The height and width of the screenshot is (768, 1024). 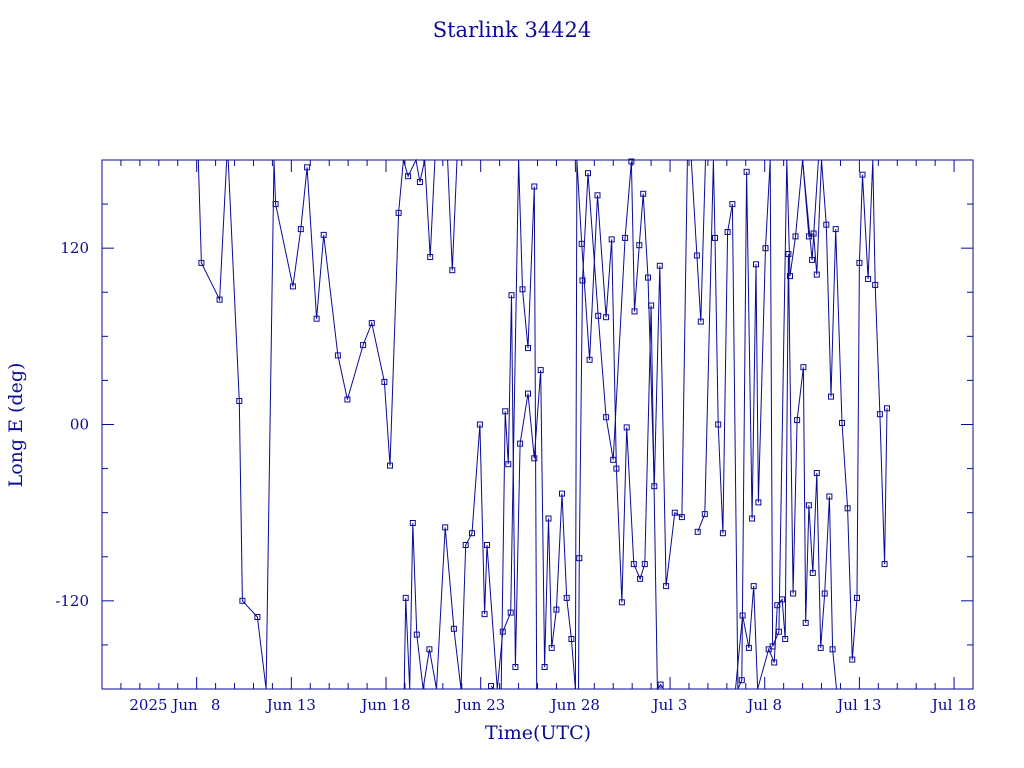 What do you see at coordinates (669, 705) in the screenshot?
I see `x-tick-label: Jul 3` at bounding box center [669, 705].